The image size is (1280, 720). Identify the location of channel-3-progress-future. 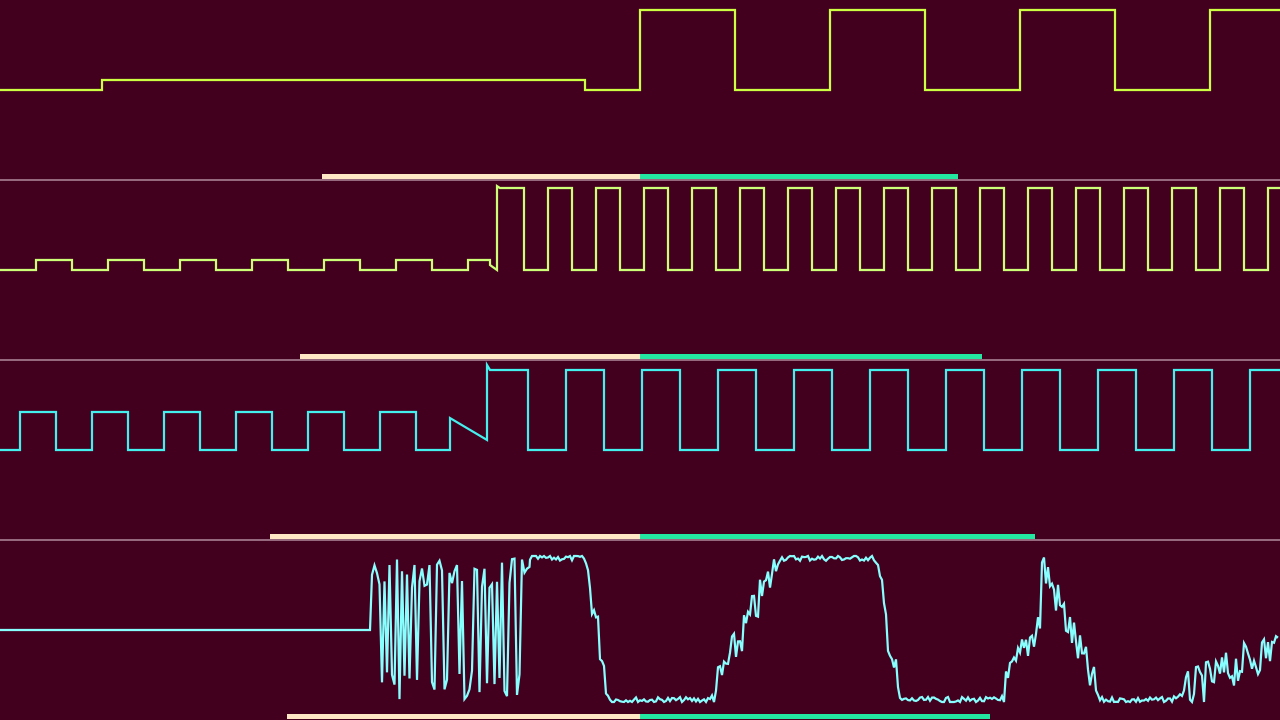
(837, 536).